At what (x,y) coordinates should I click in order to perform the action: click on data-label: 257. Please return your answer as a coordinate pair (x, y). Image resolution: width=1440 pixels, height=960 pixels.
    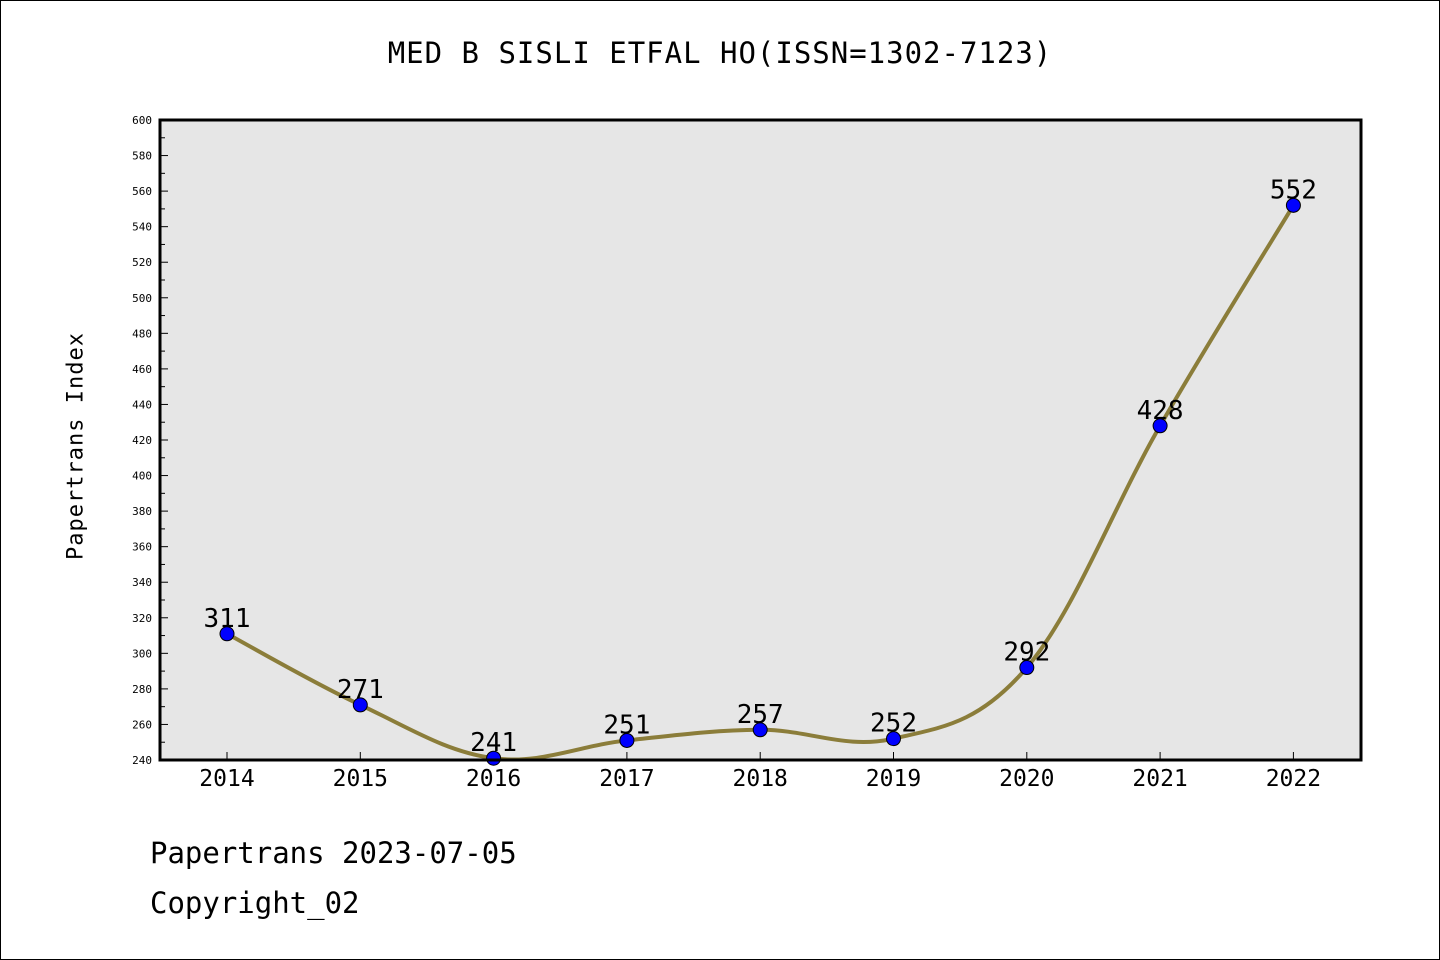
    Looking at the image, I should click on (760, 715).